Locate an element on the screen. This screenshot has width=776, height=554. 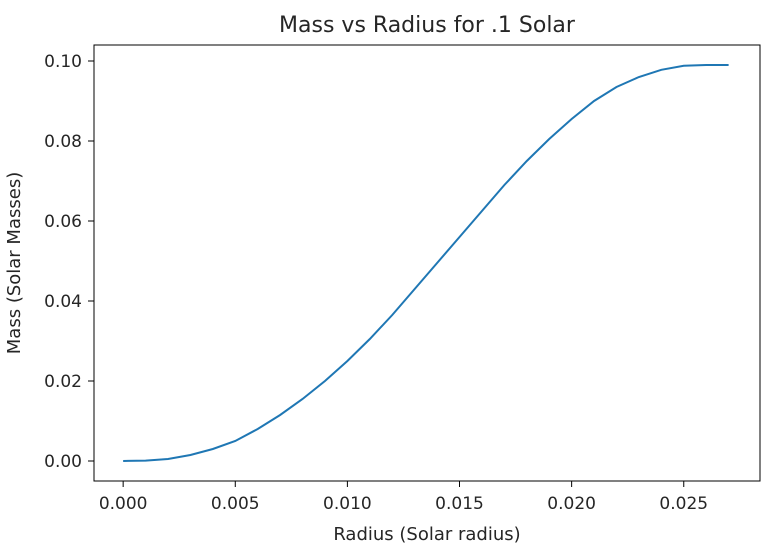
chart-title: Mass vs Radius for .1 Solar is located at coordinates (427, 25).